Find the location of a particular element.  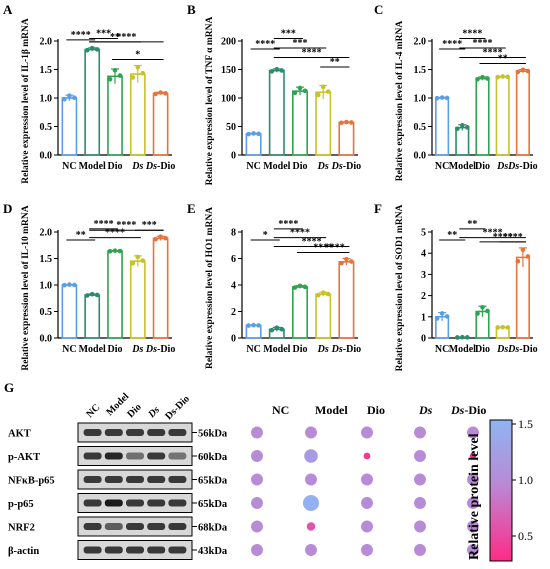

y-tick-label: 2.0 is located at coordinates (420, 42).